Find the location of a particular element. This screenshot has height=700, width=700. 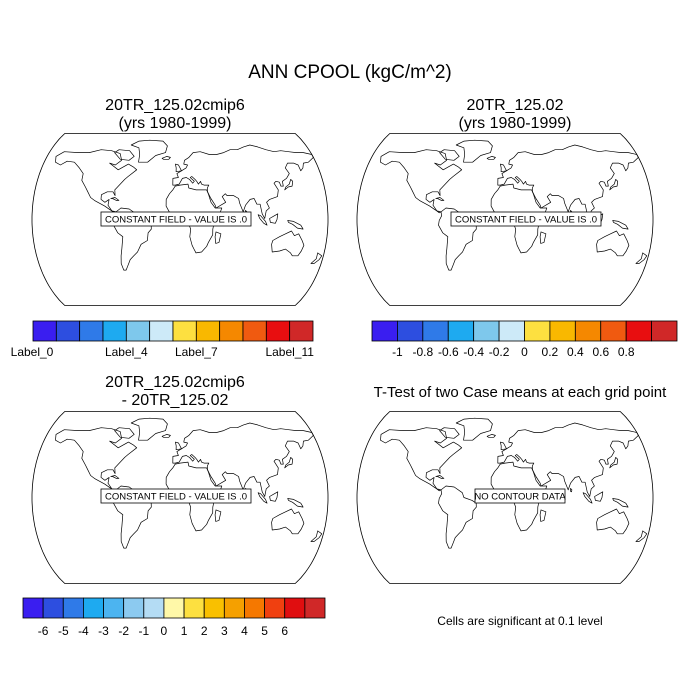

panel-title-line1: 20TR_125.02cmip6 is located at coordinates (175, 382).